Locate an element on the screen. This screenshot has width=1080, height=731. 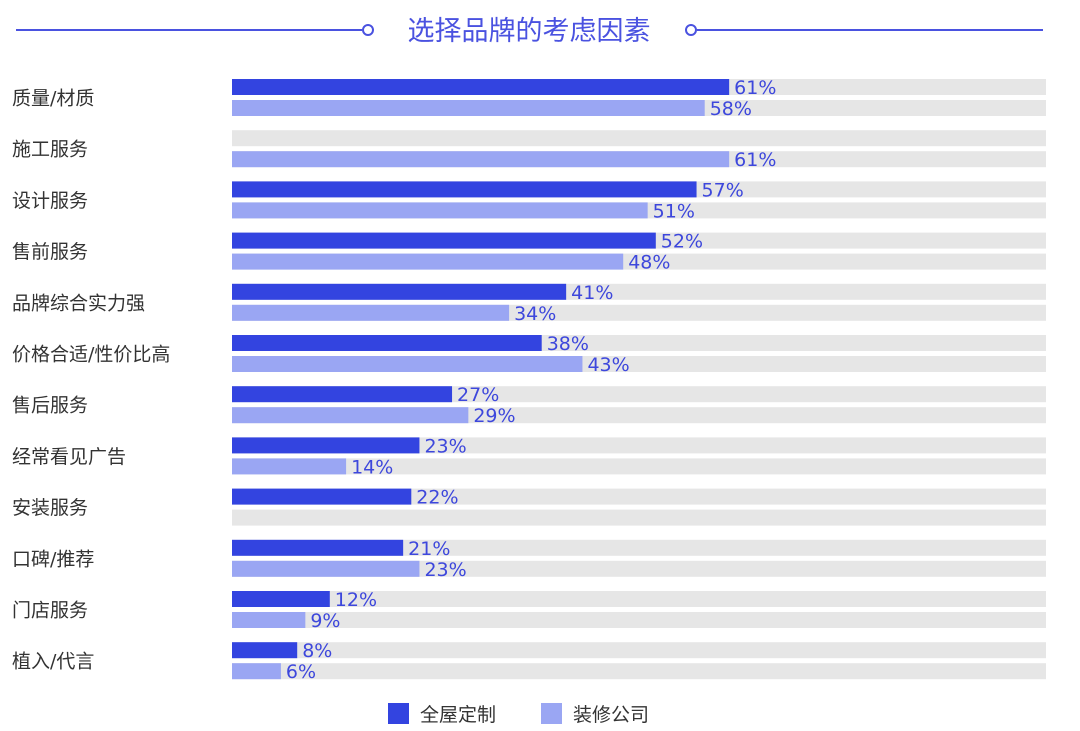
category-label: 门店服务 is located at coordinates (50, 611).